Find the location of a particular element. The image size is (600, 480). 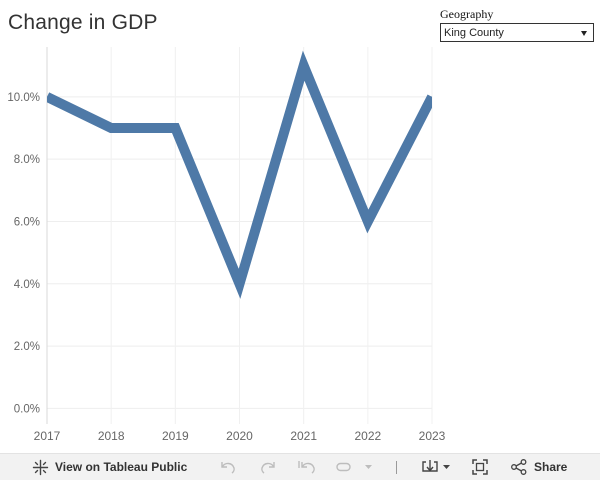

fullscreen-icon is located at coordinates (480, 467).